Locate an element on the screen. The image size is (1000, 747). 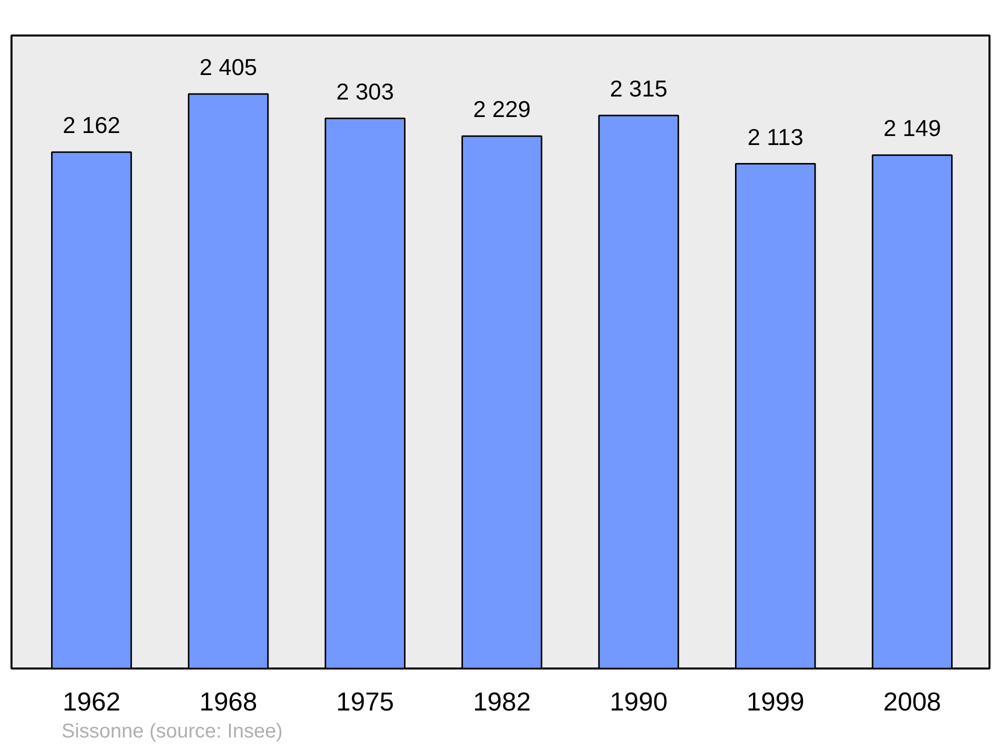
x-tick-label: 1975 is located at coordinates (365, 701).